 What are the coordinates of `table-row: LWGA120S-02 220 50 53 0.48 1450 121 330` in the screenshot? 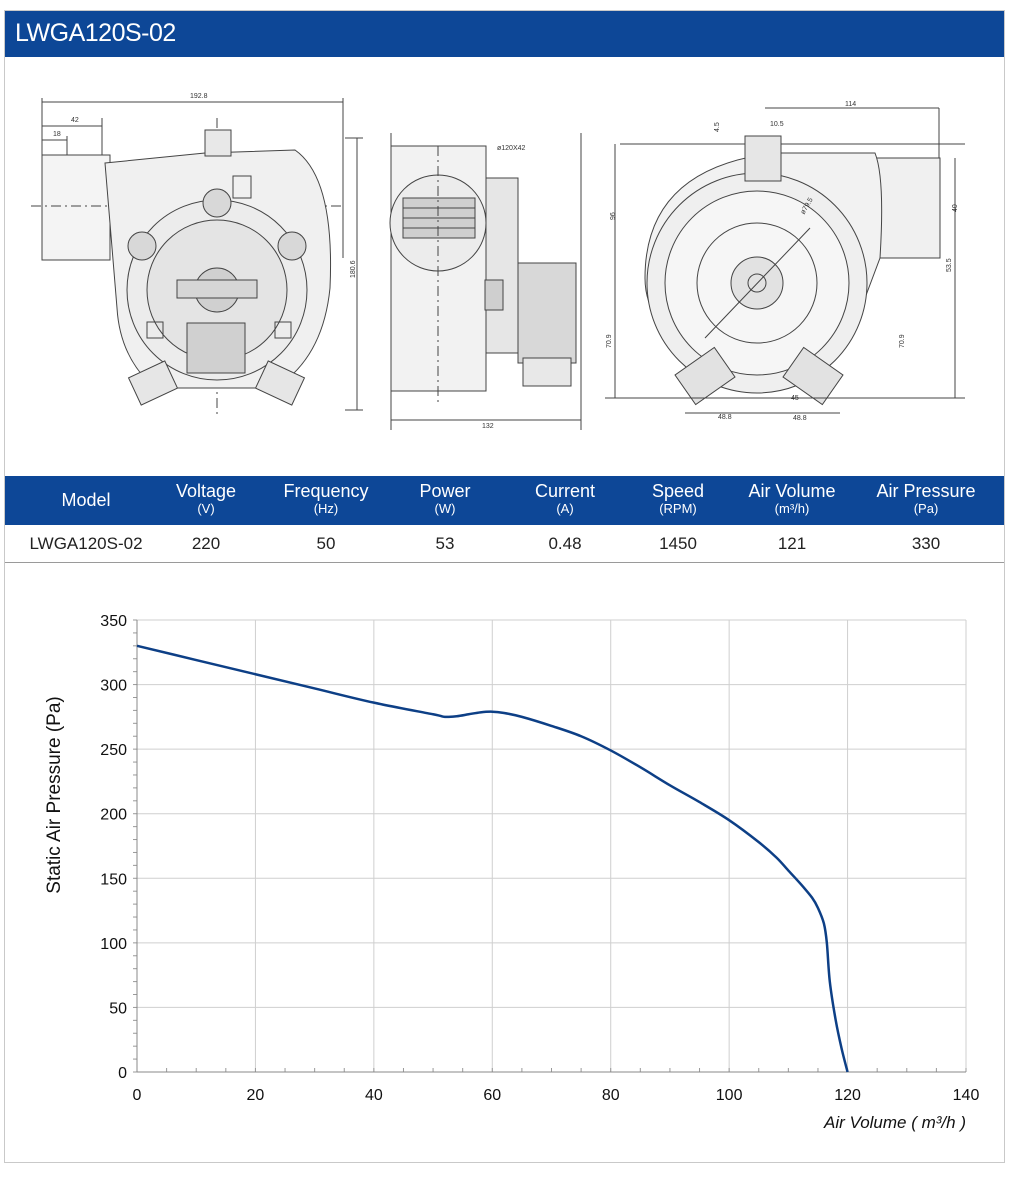 It's located at (504, 544).